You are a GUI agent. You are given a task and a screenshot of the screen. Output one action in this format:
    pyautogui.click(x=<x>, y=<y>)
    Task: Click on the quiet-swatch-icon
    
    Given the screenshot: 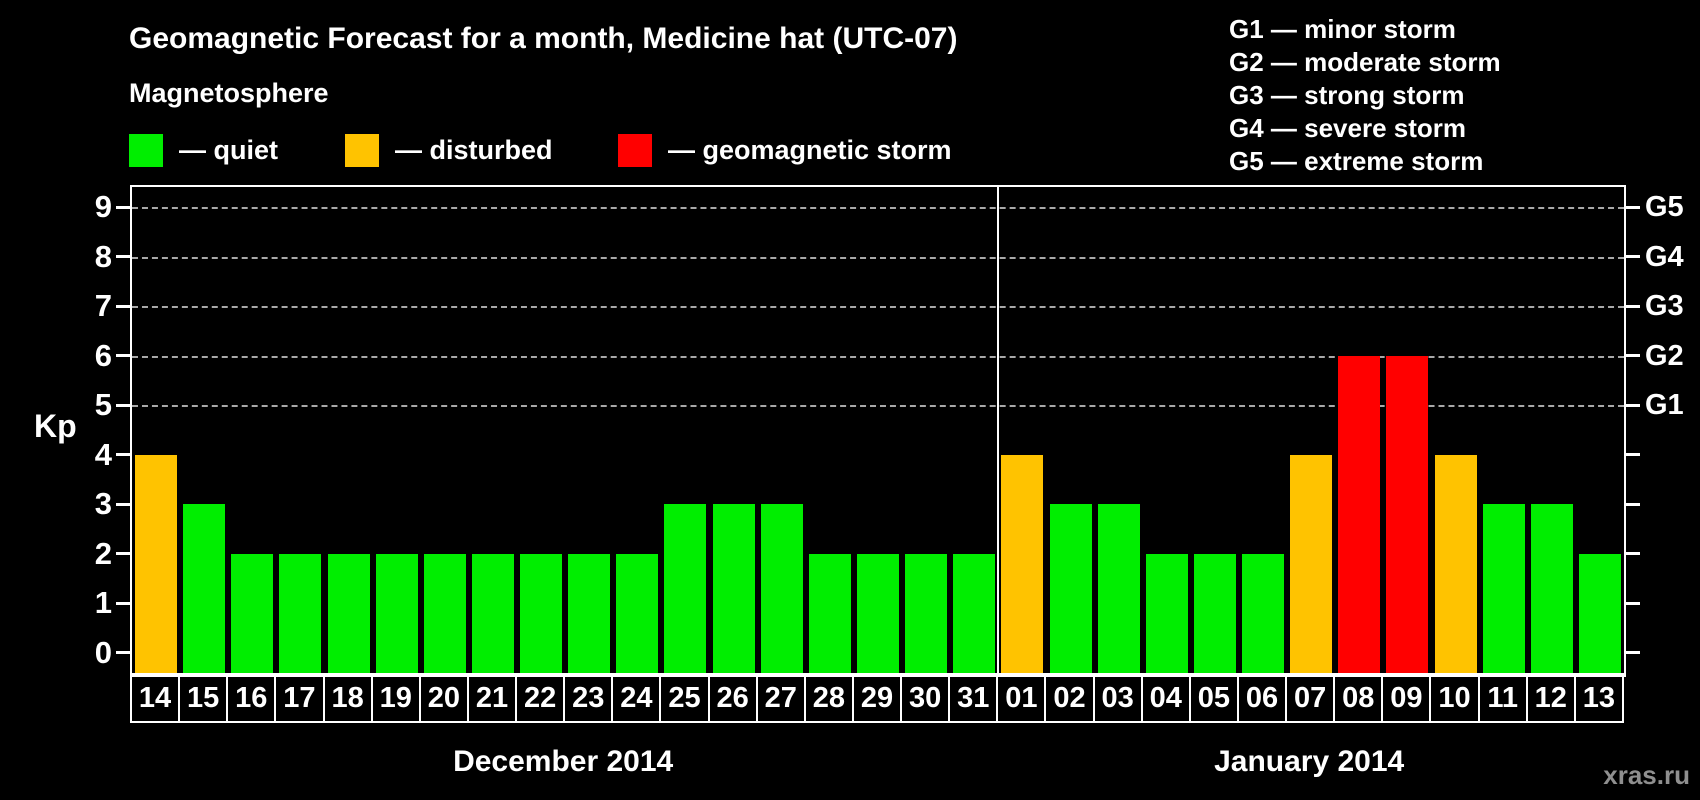 What is the action you would take?
    pyautogui.click(x=146, y=150)
    